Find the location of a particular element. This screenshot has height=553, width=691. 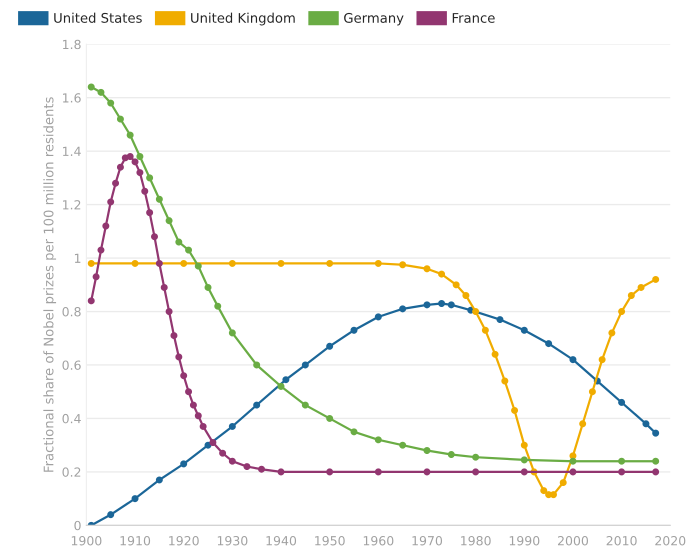

legend-label: Germany is located at coordinates (374, 19).